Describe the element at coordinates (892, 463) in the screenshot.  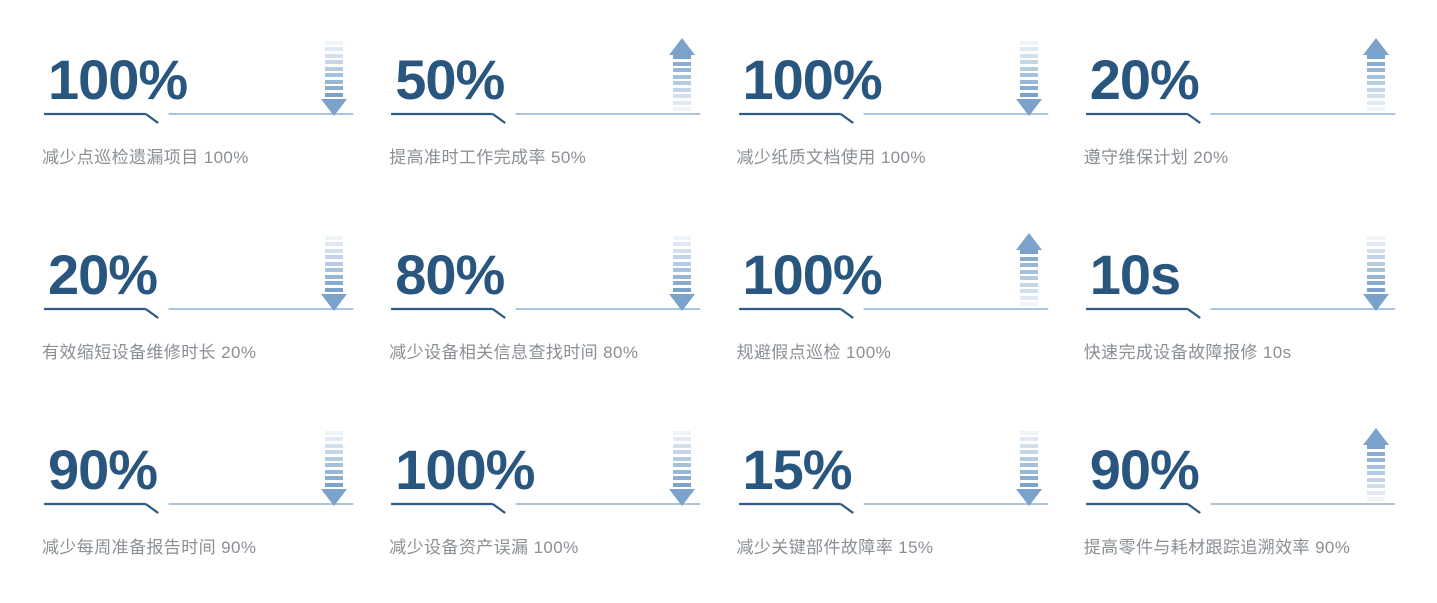
I see `kpi-value-row: 15%` at that location.